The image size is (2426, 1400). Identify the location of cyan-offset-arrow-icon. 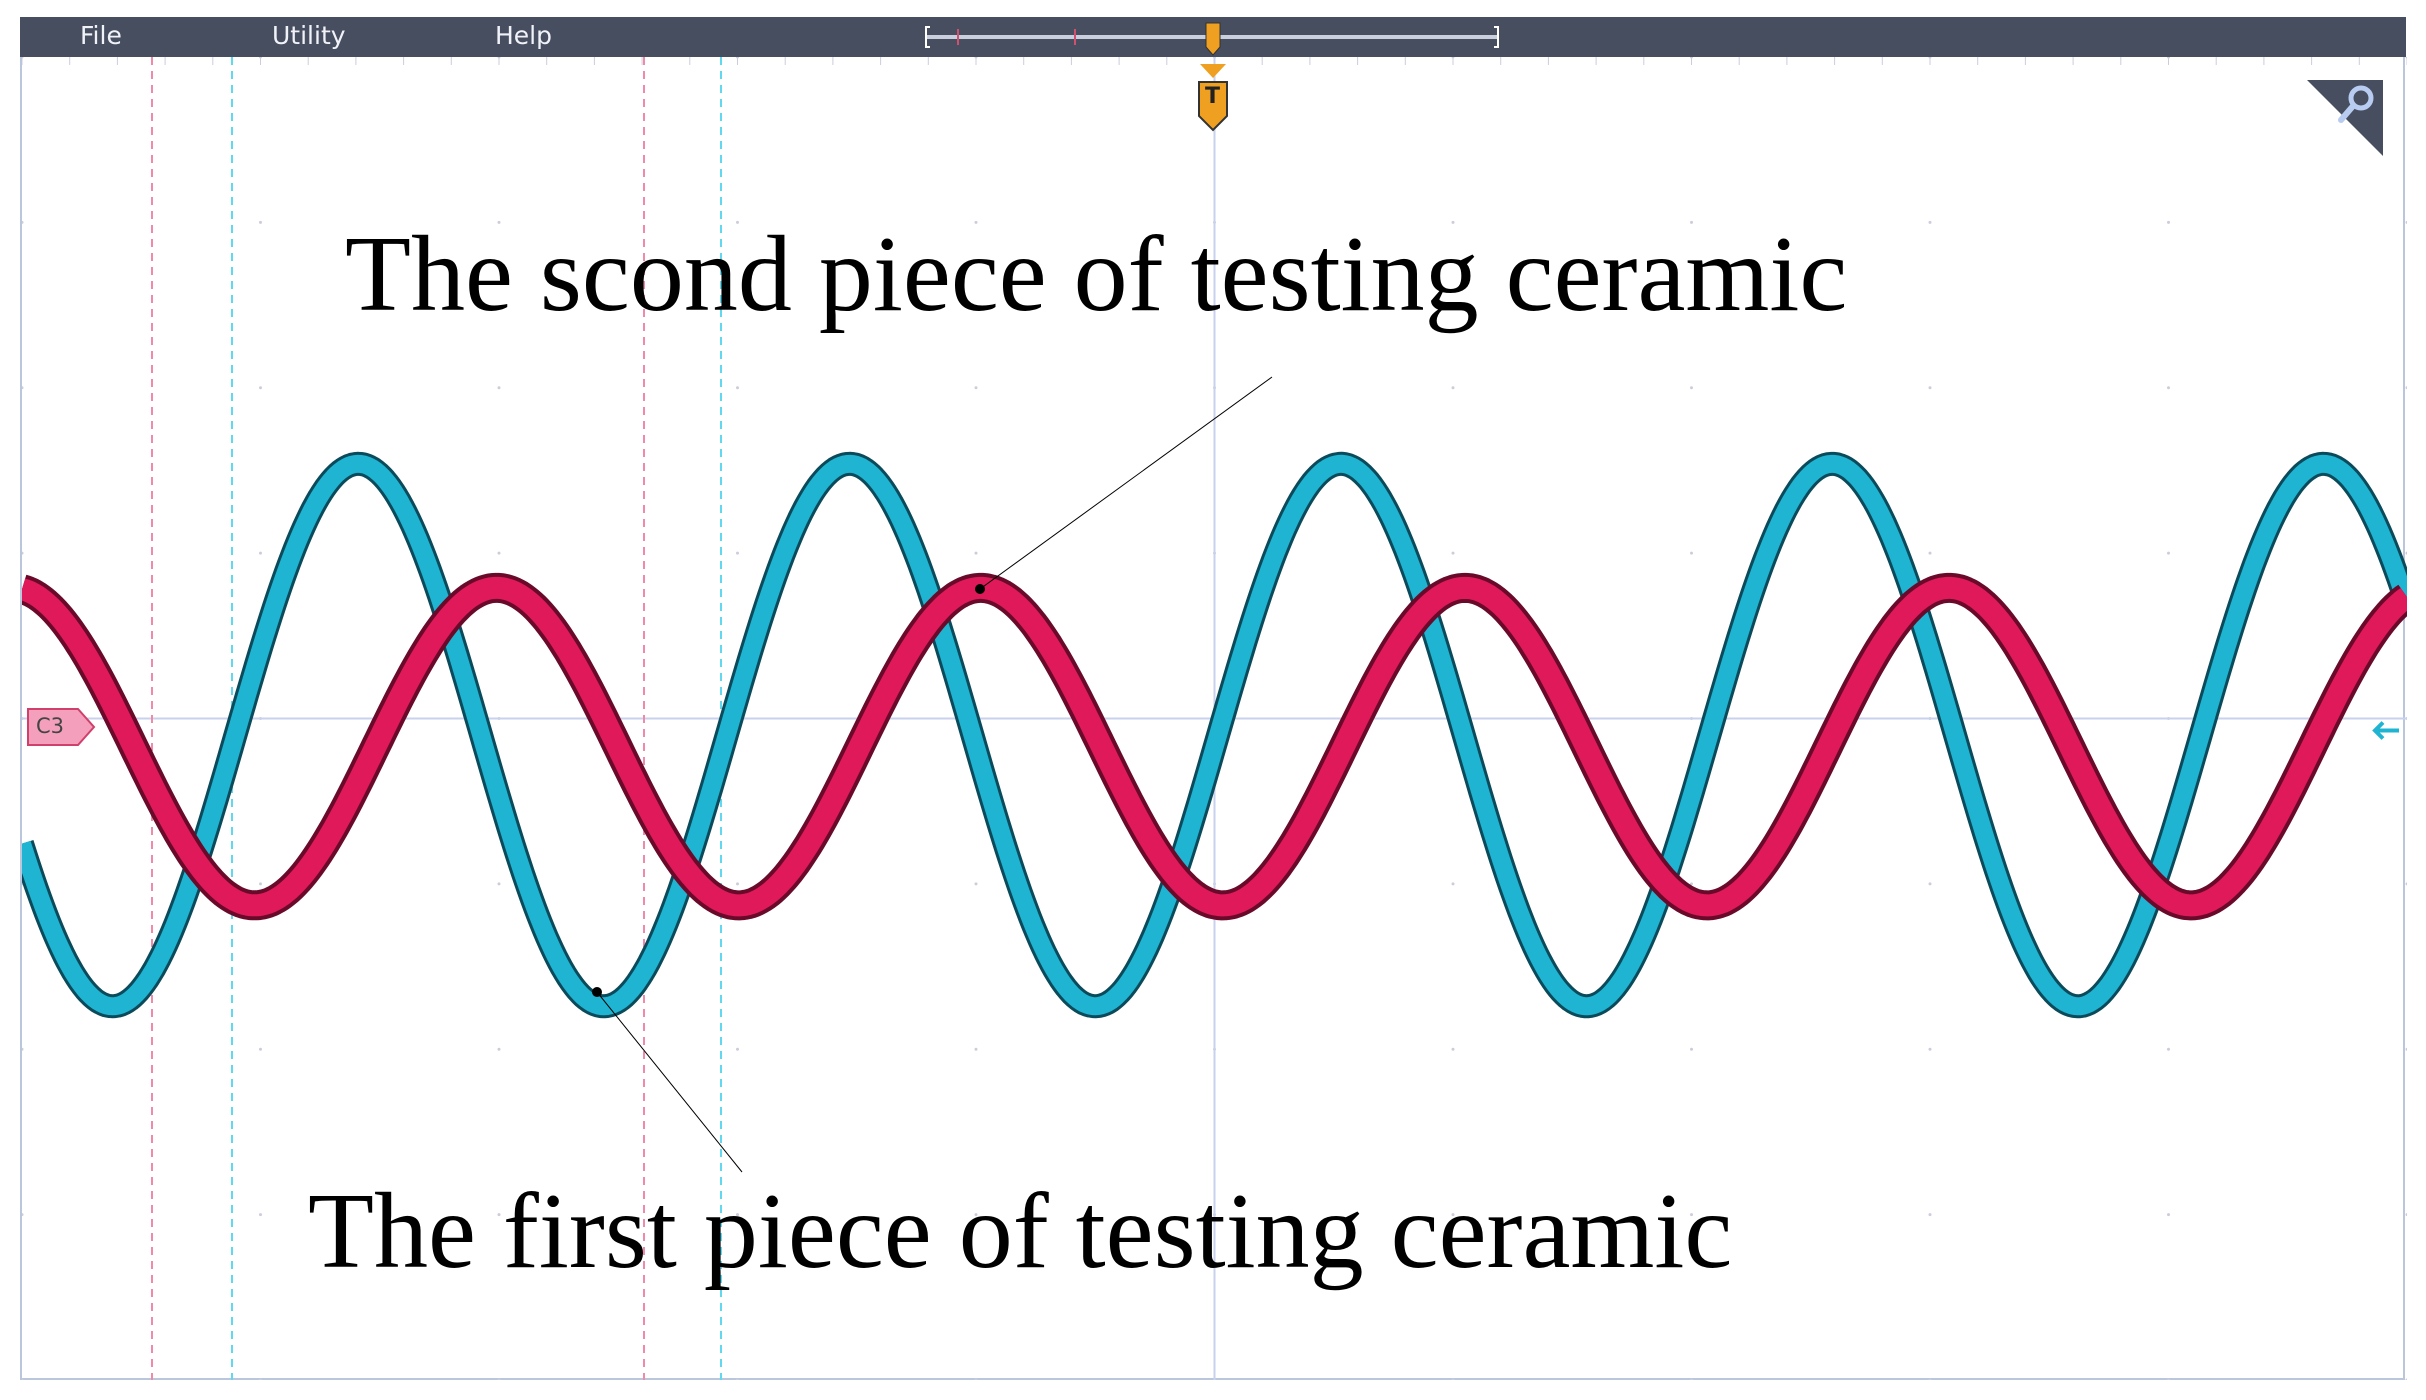
(2385, 730).